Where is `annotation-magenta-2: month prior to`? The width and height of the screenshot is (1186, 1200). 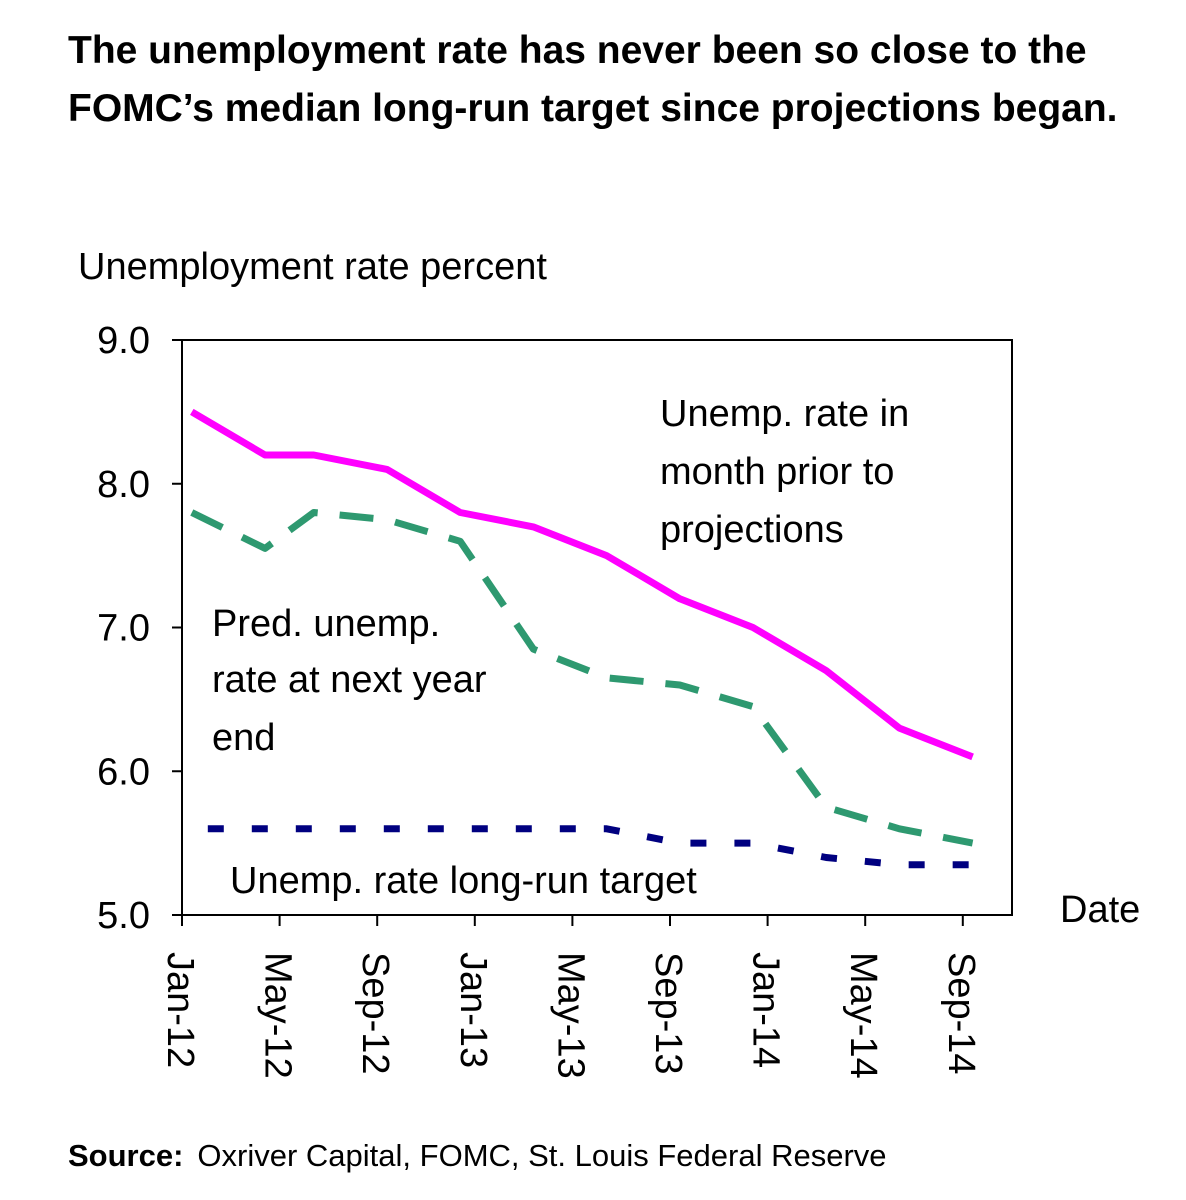
annotation-magenta-2: month prior to is located at coordinates (777, 472).